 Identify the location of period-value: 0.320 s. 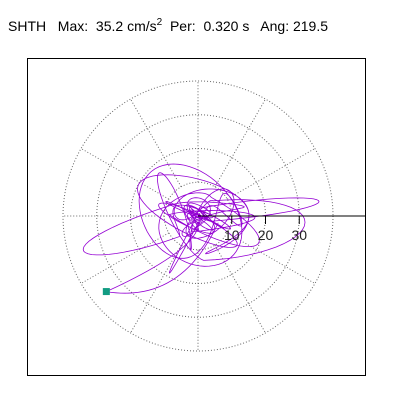
(226, 26).